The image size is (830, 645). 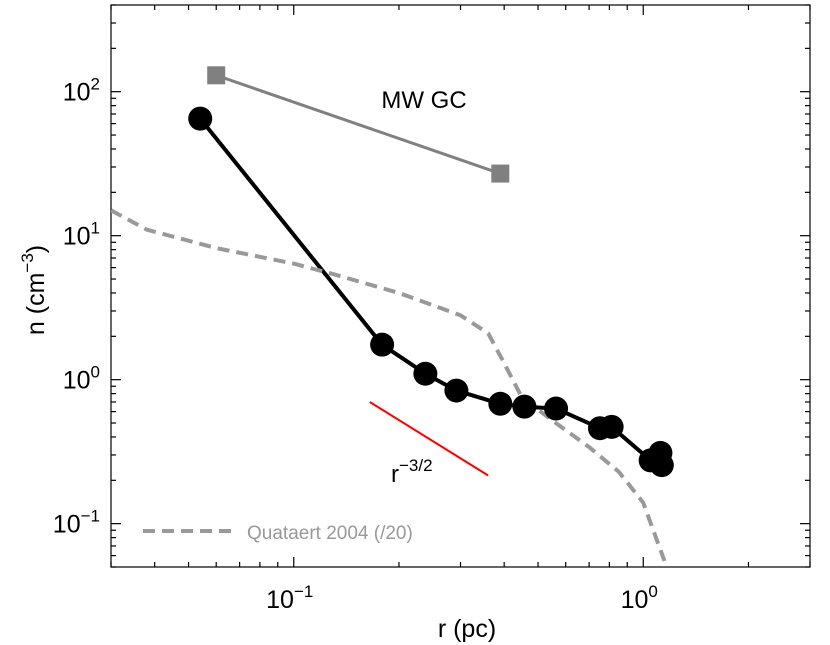 I want to click on slope-label-base: r, so click(x=395, y=474).